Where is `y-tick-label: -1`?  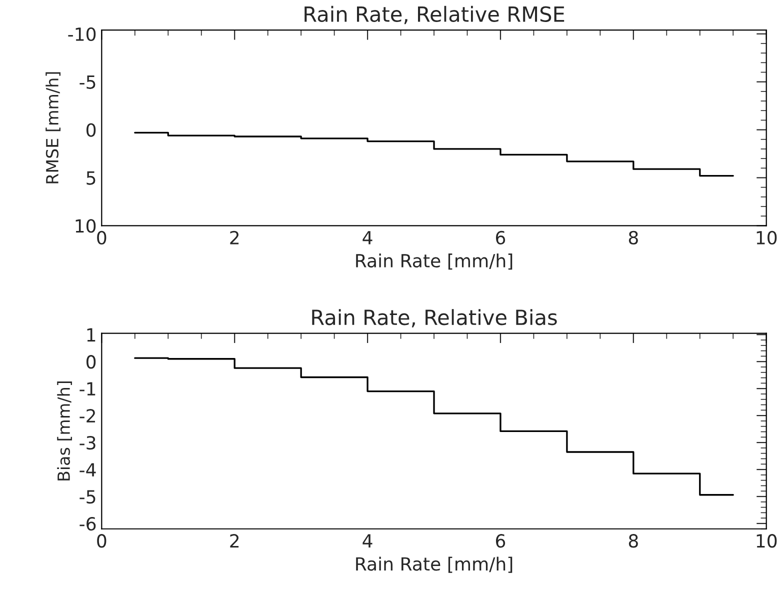 y-tick-label: -1 is located at coordinates (88, 389).